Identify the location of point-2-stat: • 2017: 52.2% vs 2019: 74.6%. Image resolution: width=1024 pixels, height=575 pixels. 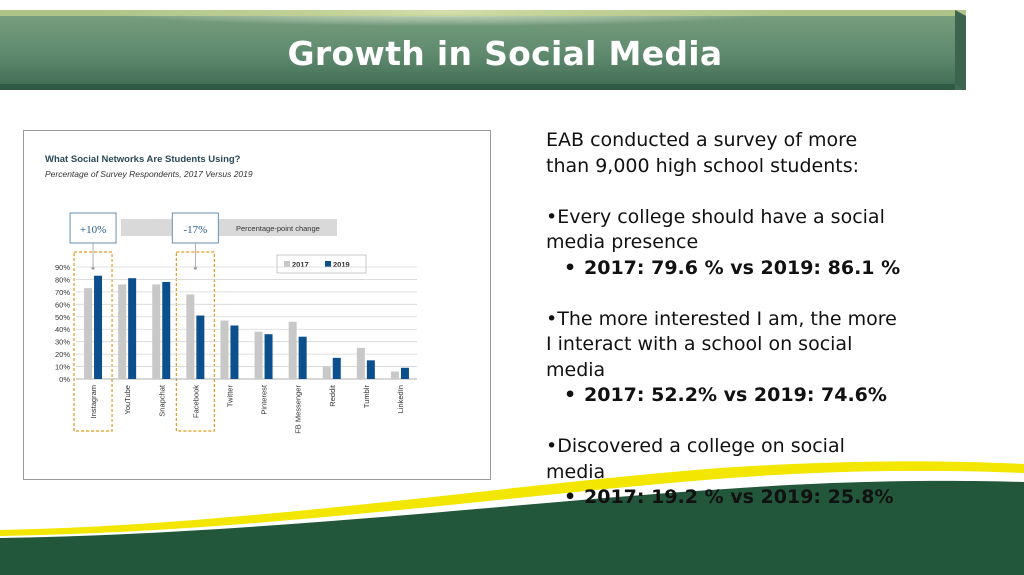
(735, 396).